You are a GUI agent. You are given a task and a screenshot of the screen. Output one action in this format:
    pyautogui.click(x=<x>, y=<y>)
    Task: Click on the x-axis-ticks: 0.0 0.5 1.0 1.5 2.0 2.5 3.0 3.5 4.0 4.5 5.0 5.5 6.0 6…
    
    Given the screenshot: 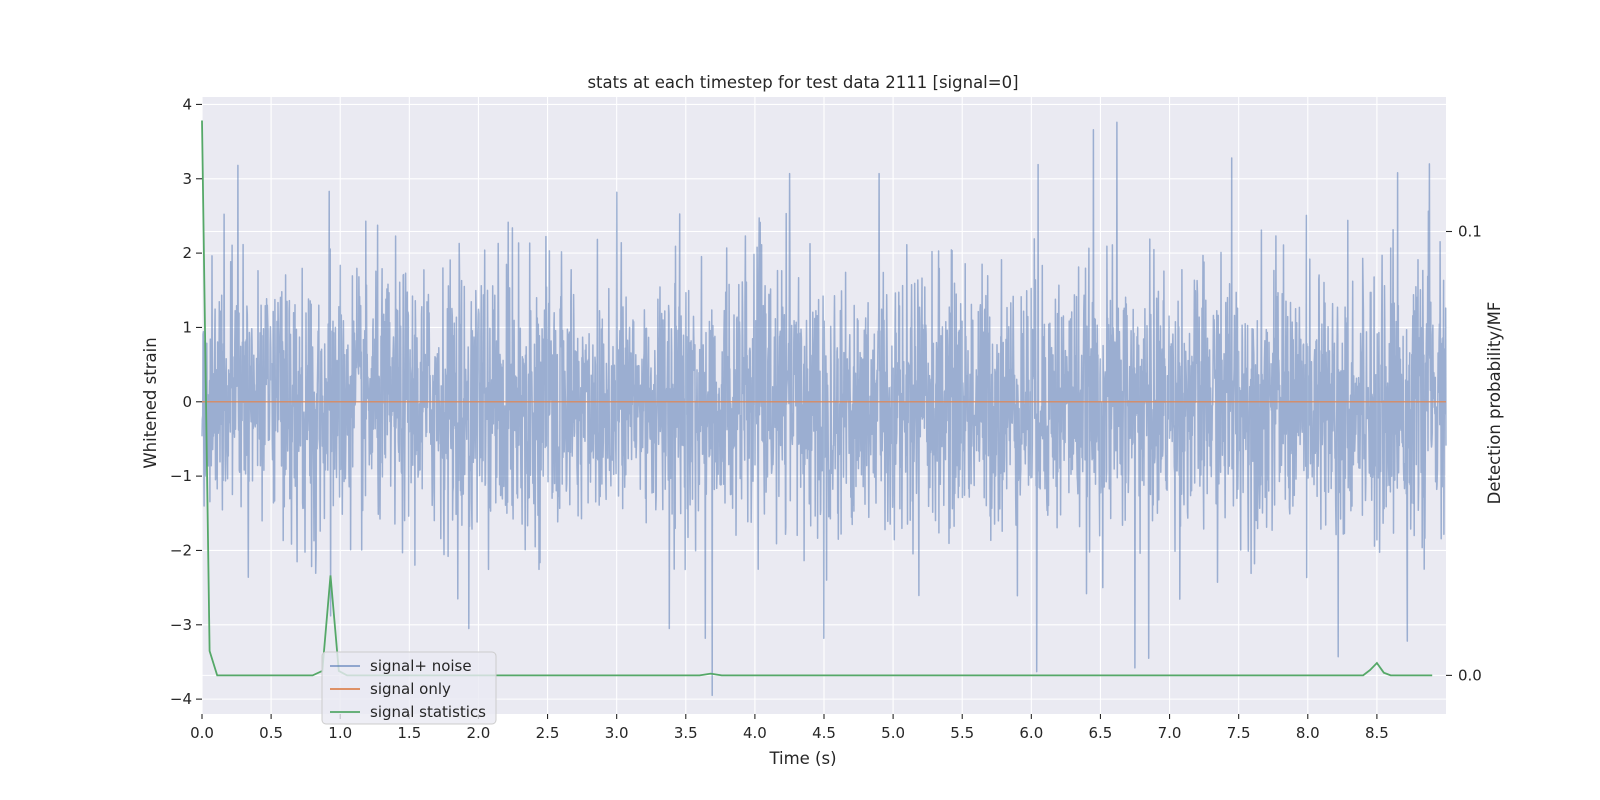 What is the action you would take?
    pyautogui.click(x=789, y=728)
    